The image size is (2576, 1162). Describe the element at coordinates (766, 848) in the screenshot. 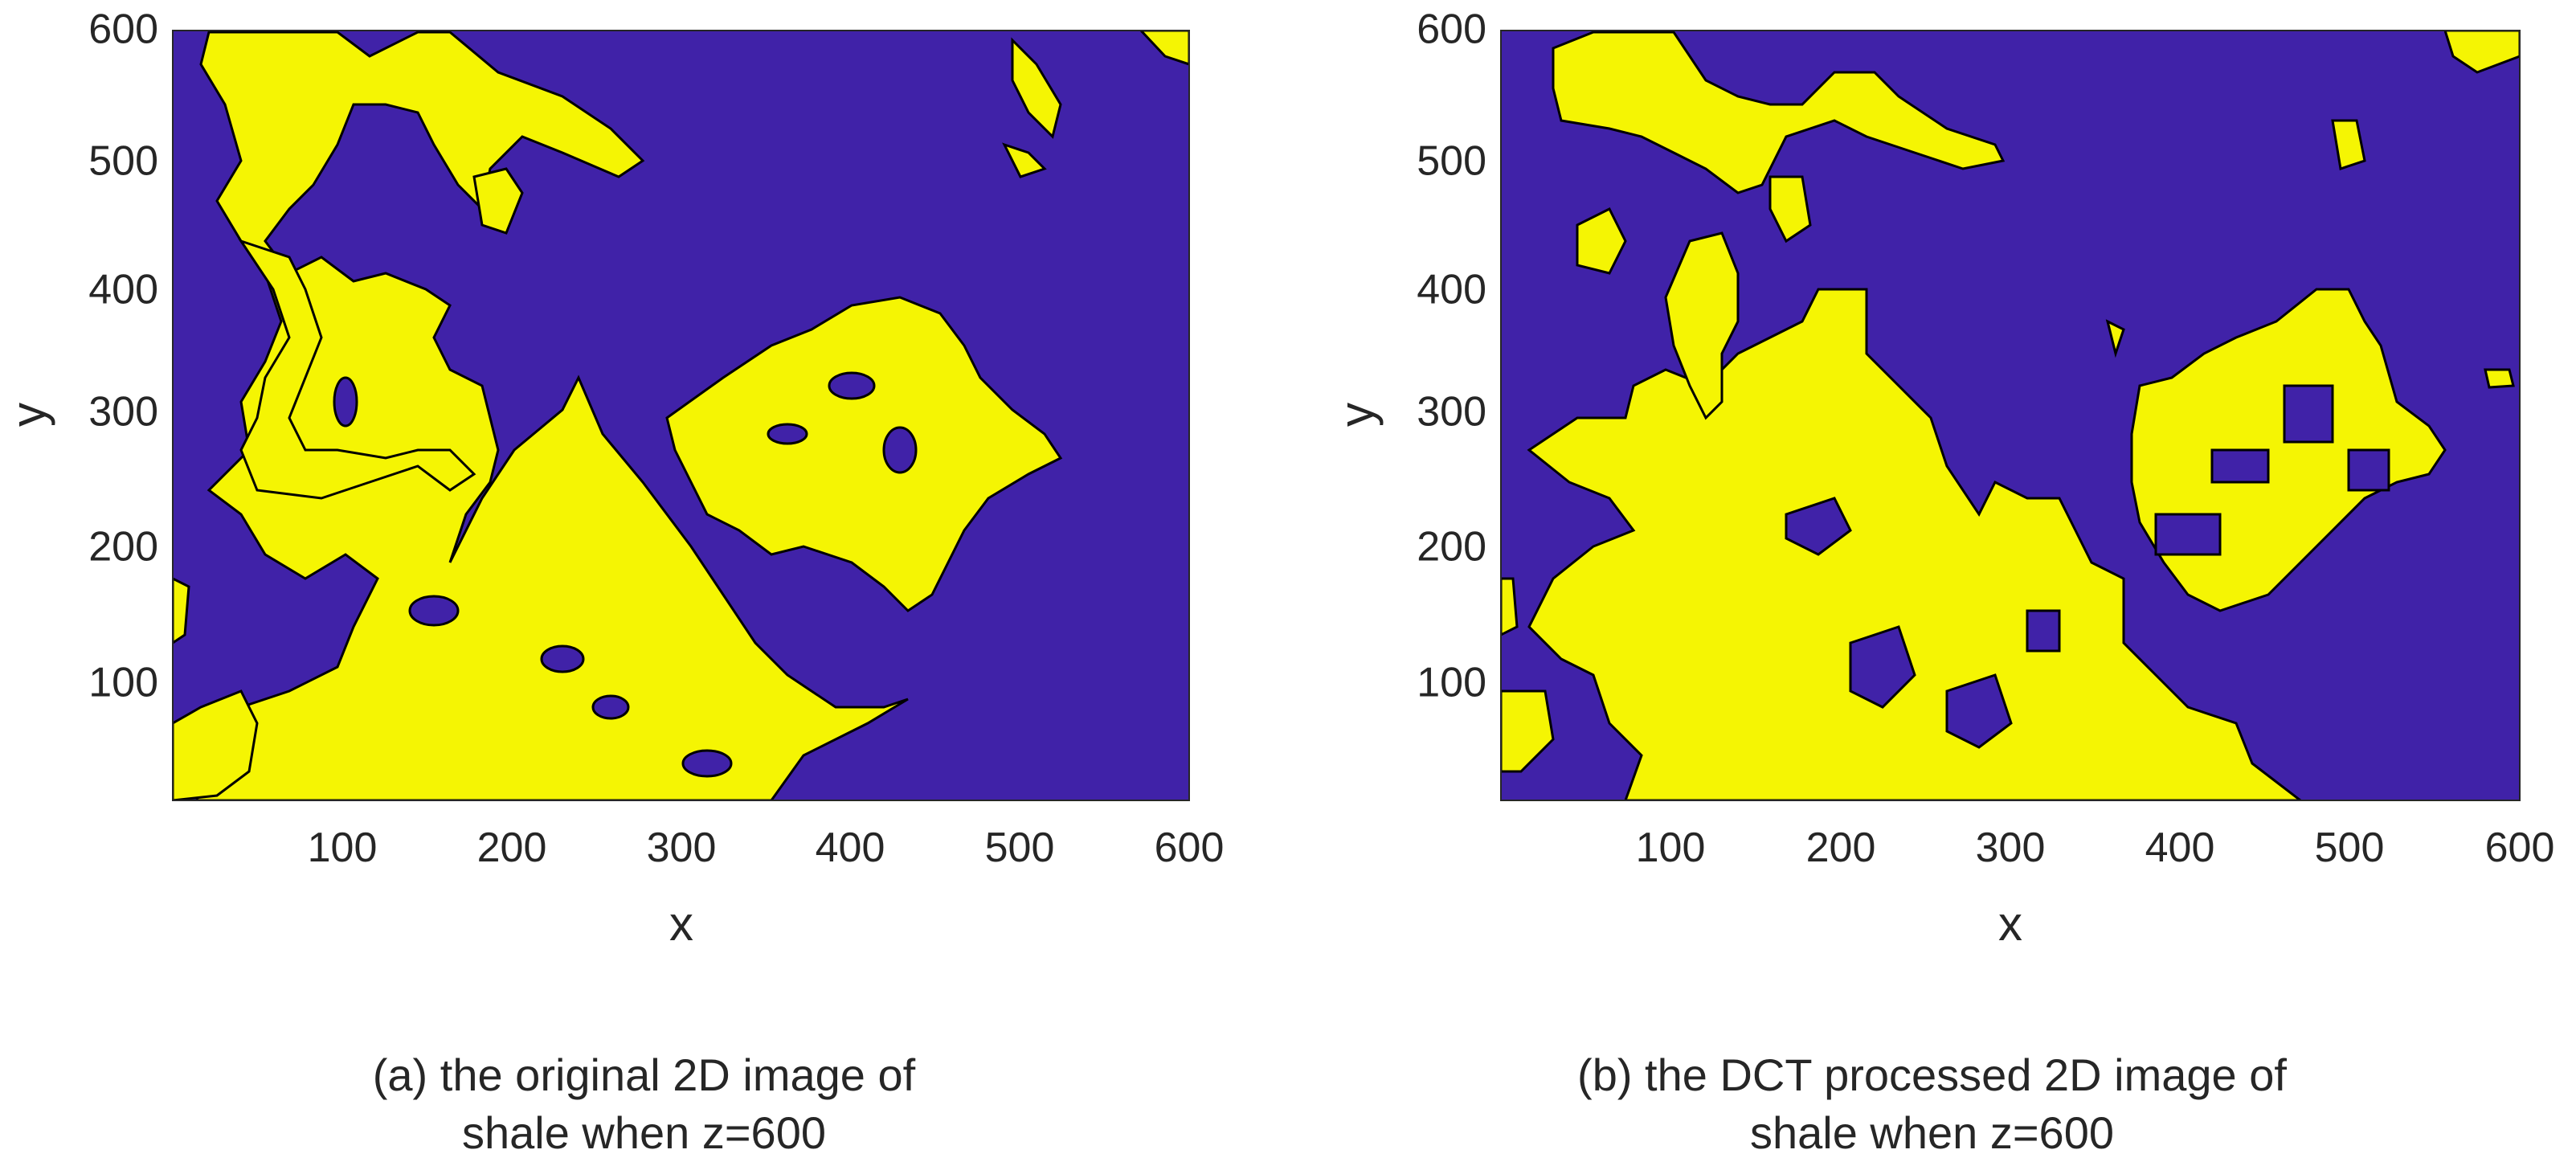

I see `x-ticks-a: 100 200 300 400 500 600` at that location.